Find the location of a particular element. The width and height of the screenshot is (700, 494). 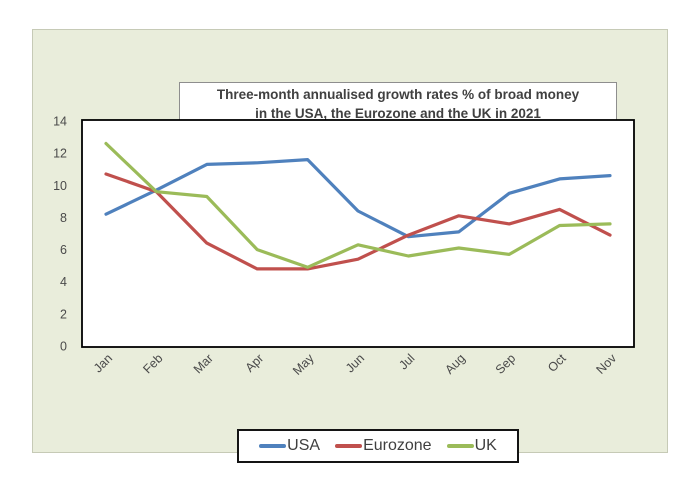

legend-swatch-uk is located at coordinates (460, 446).